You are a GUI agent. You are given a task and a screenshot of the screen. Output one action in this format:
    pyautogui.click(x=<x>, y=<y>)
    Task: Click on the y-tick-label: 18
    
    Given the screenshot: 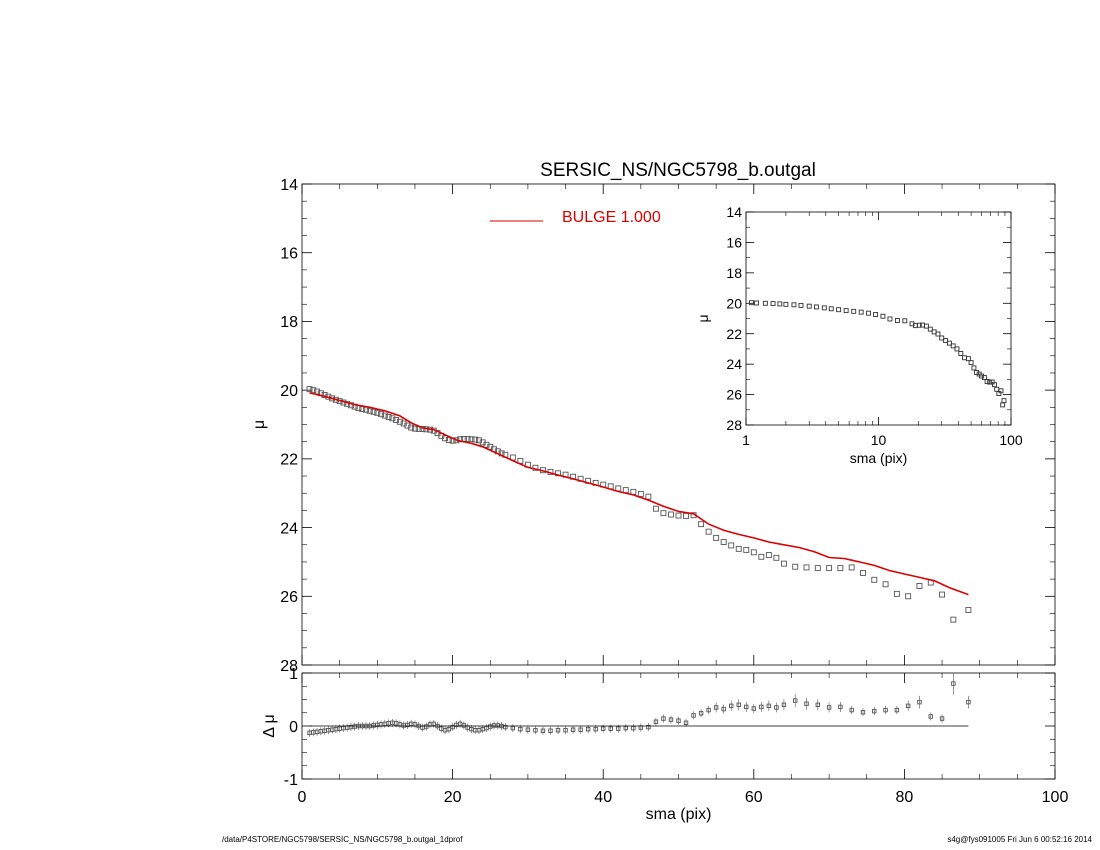 What is the action you would take?
    pyautogui.click(x=289, y=322)
    